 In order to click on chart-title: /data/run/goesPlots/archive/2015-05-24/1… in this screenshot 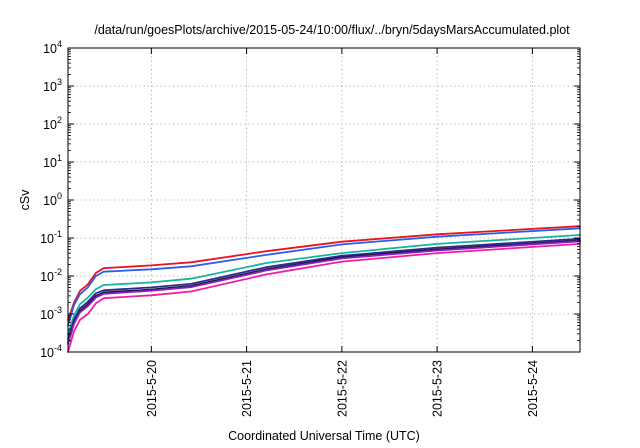, I will do `click(332, 30)`.